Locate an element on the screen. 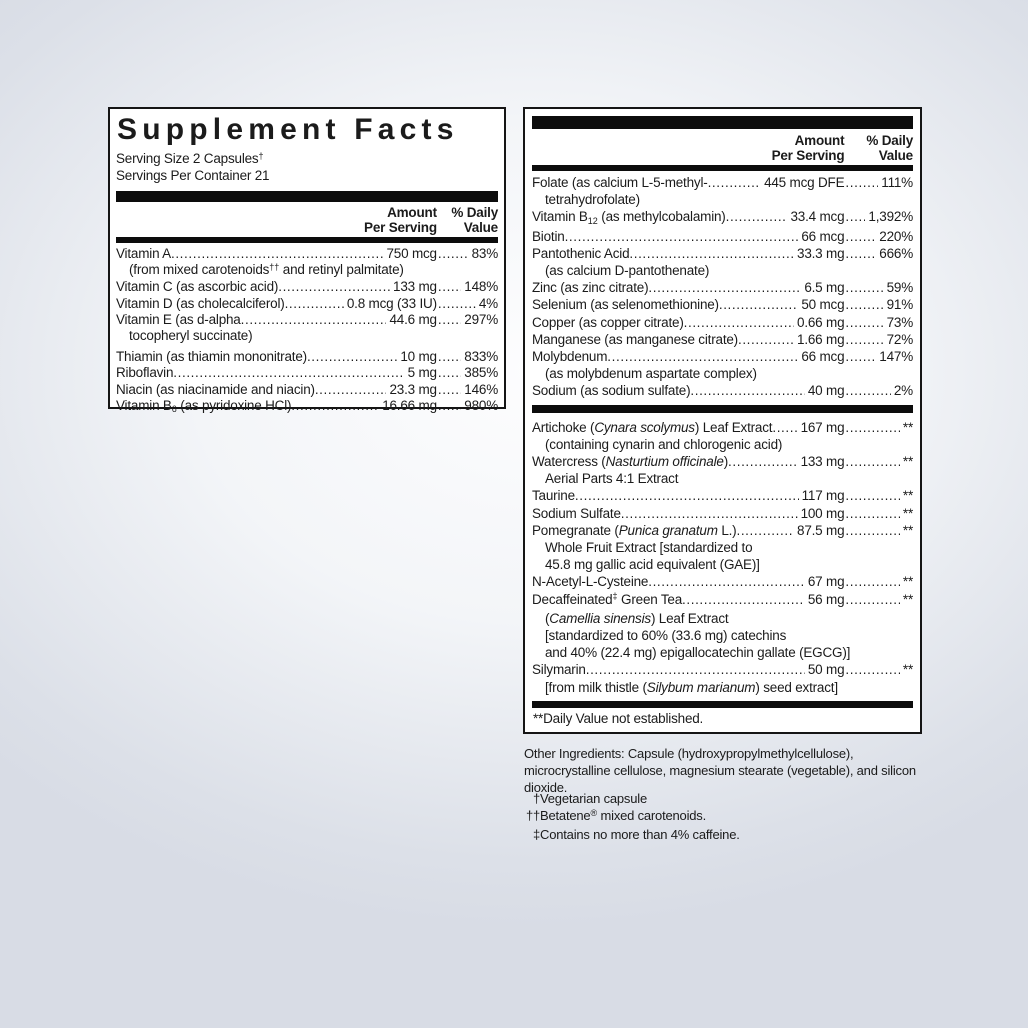 The image size is (1028, 1028). text-segment: Vitamin B is located at coordinates (560, 217).